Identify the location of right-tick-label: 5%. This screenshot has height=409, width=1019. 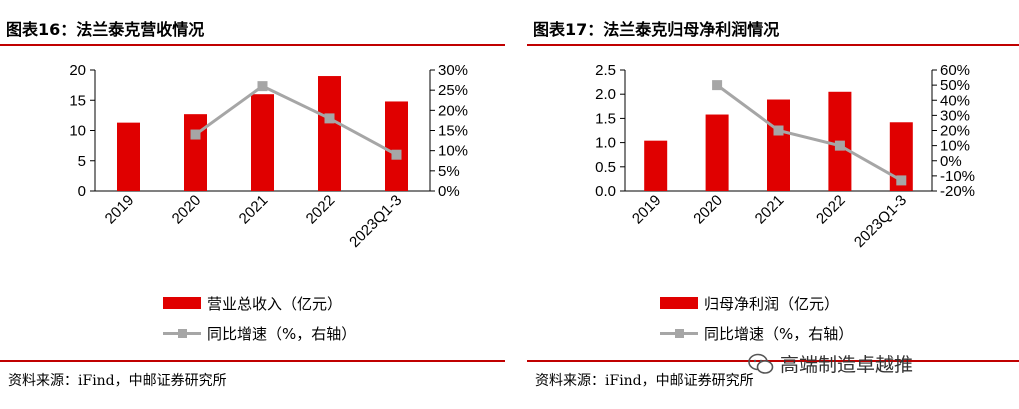
(449, 171).